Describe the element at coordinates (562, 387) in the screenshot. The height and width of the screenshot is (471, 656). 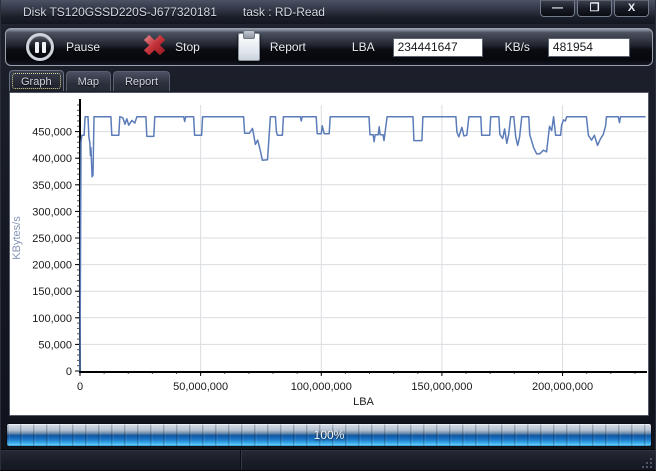
I see `svg-text: 200,000,000` at that location.